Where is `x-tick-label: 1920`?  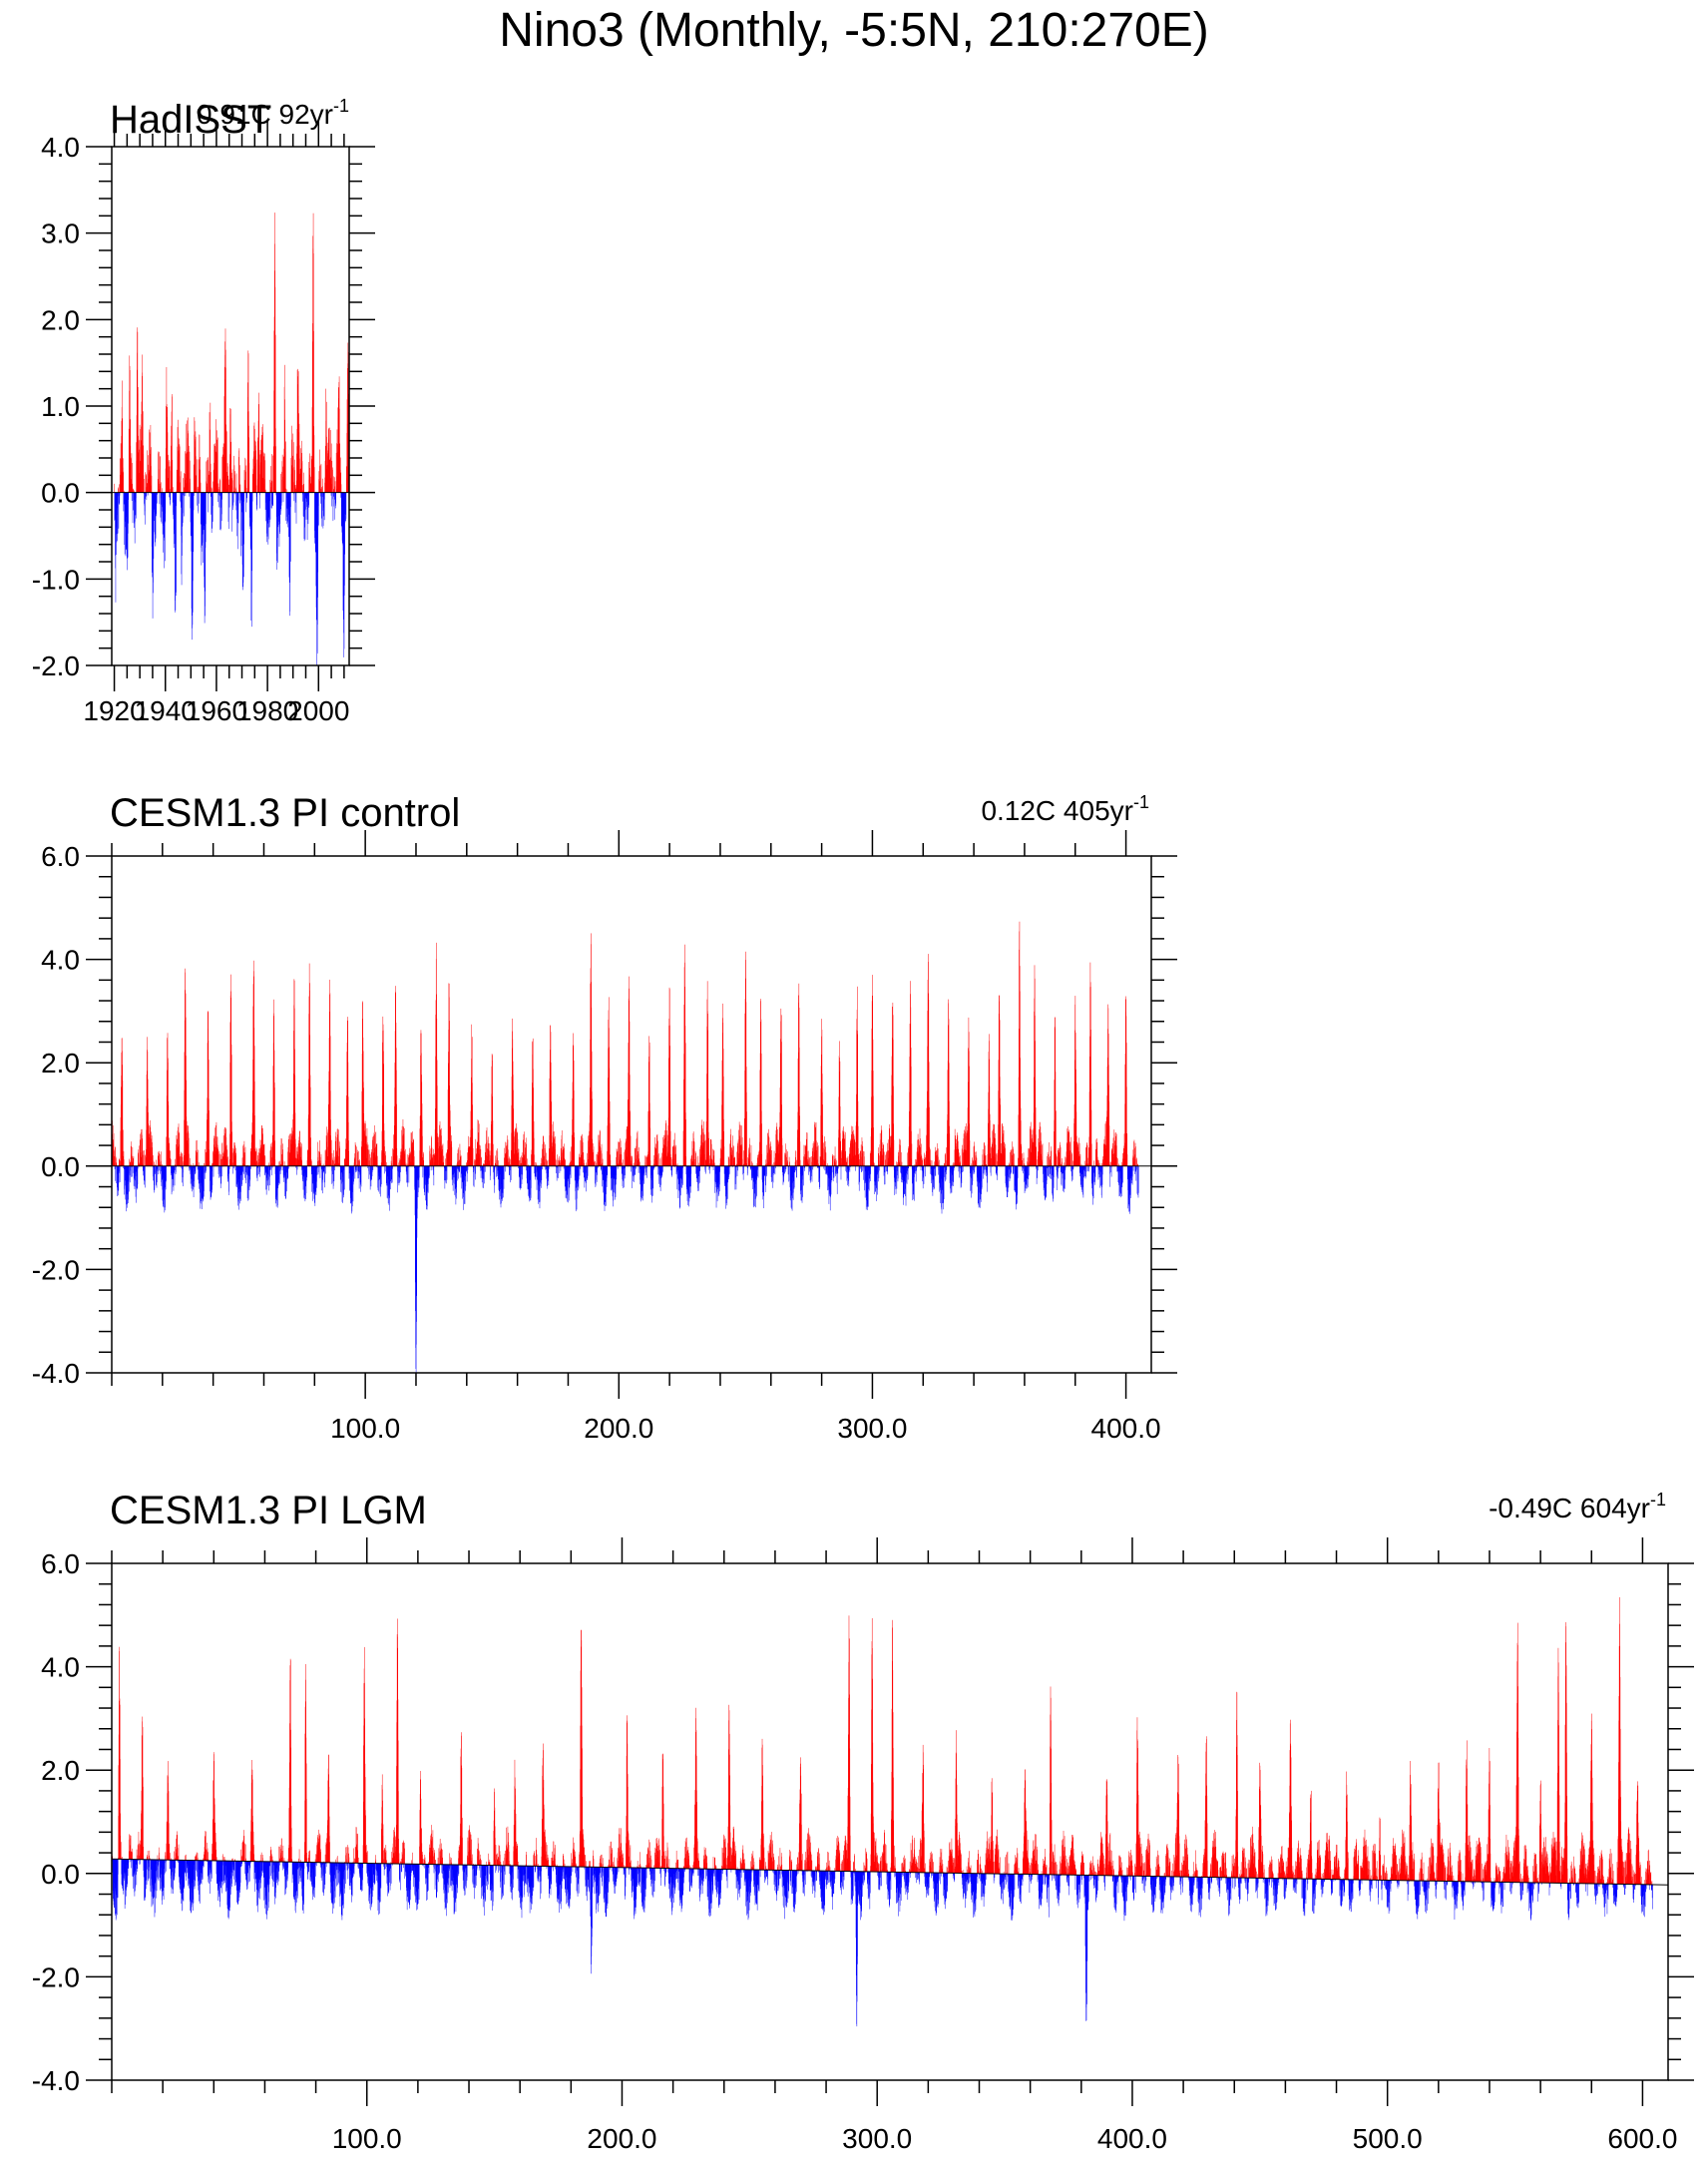
x-tick-label: 1920 is located at coordinates (114, 710).